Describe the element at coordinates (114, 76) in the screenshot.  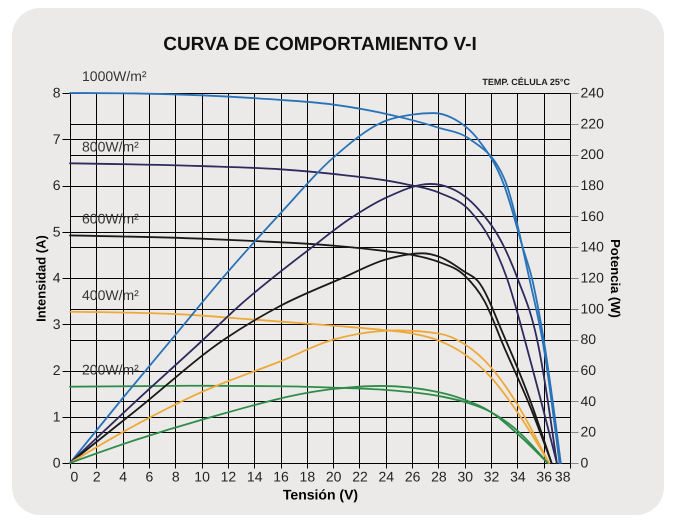
I see `series-label: 1000W/m²` at that location.